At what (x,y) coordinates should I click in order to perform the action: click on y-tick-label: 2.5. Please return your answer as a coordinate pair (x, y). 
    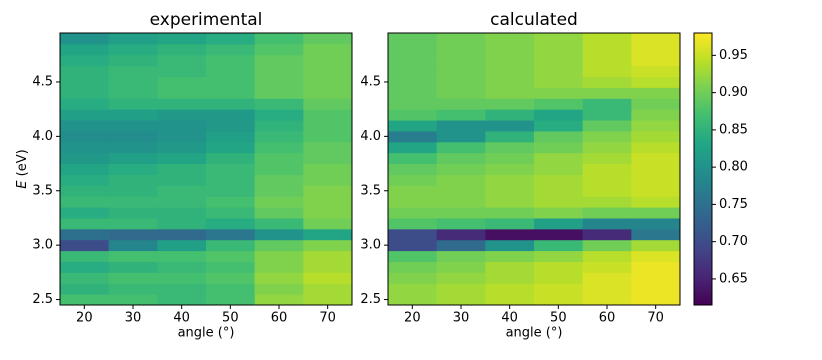
    Looking at the image, I should click on (42, 299).